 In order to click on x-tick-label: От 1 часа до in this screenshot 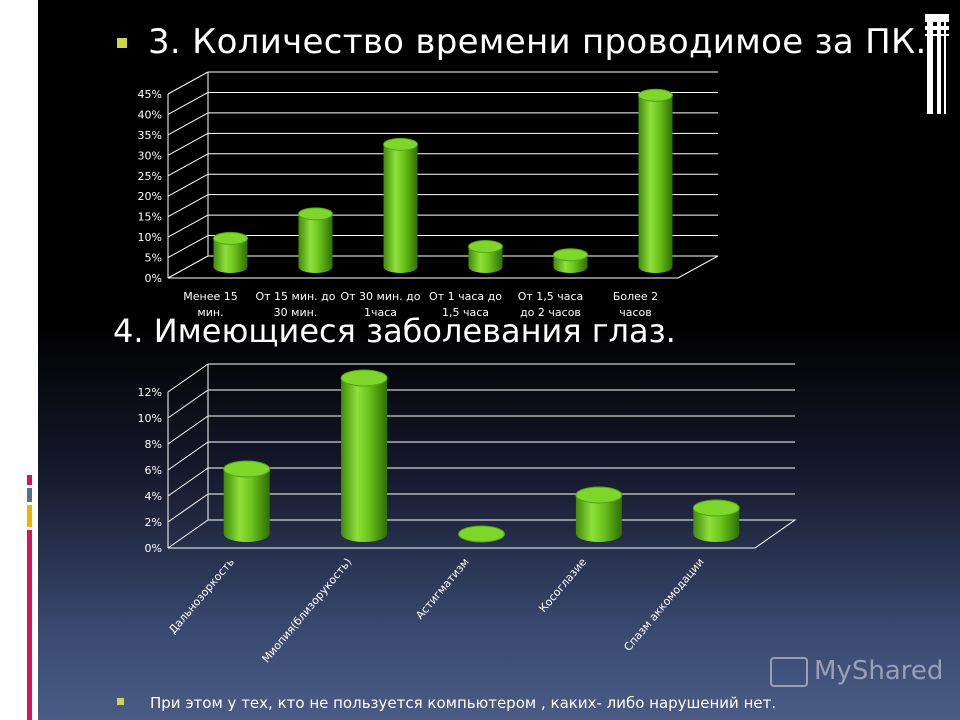, I will do `click(465, 296)`.